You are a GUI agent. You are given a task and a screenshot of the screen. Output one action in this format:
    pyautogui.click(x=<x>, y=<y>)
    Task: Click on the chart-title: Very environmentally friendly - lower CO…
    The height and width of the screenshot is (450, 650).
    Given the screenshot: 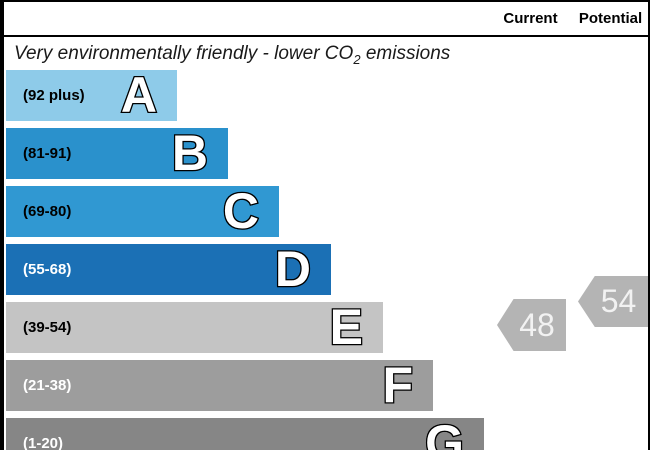 What is the action you would take?
    pyautogui.click(x=232, y=55)
    